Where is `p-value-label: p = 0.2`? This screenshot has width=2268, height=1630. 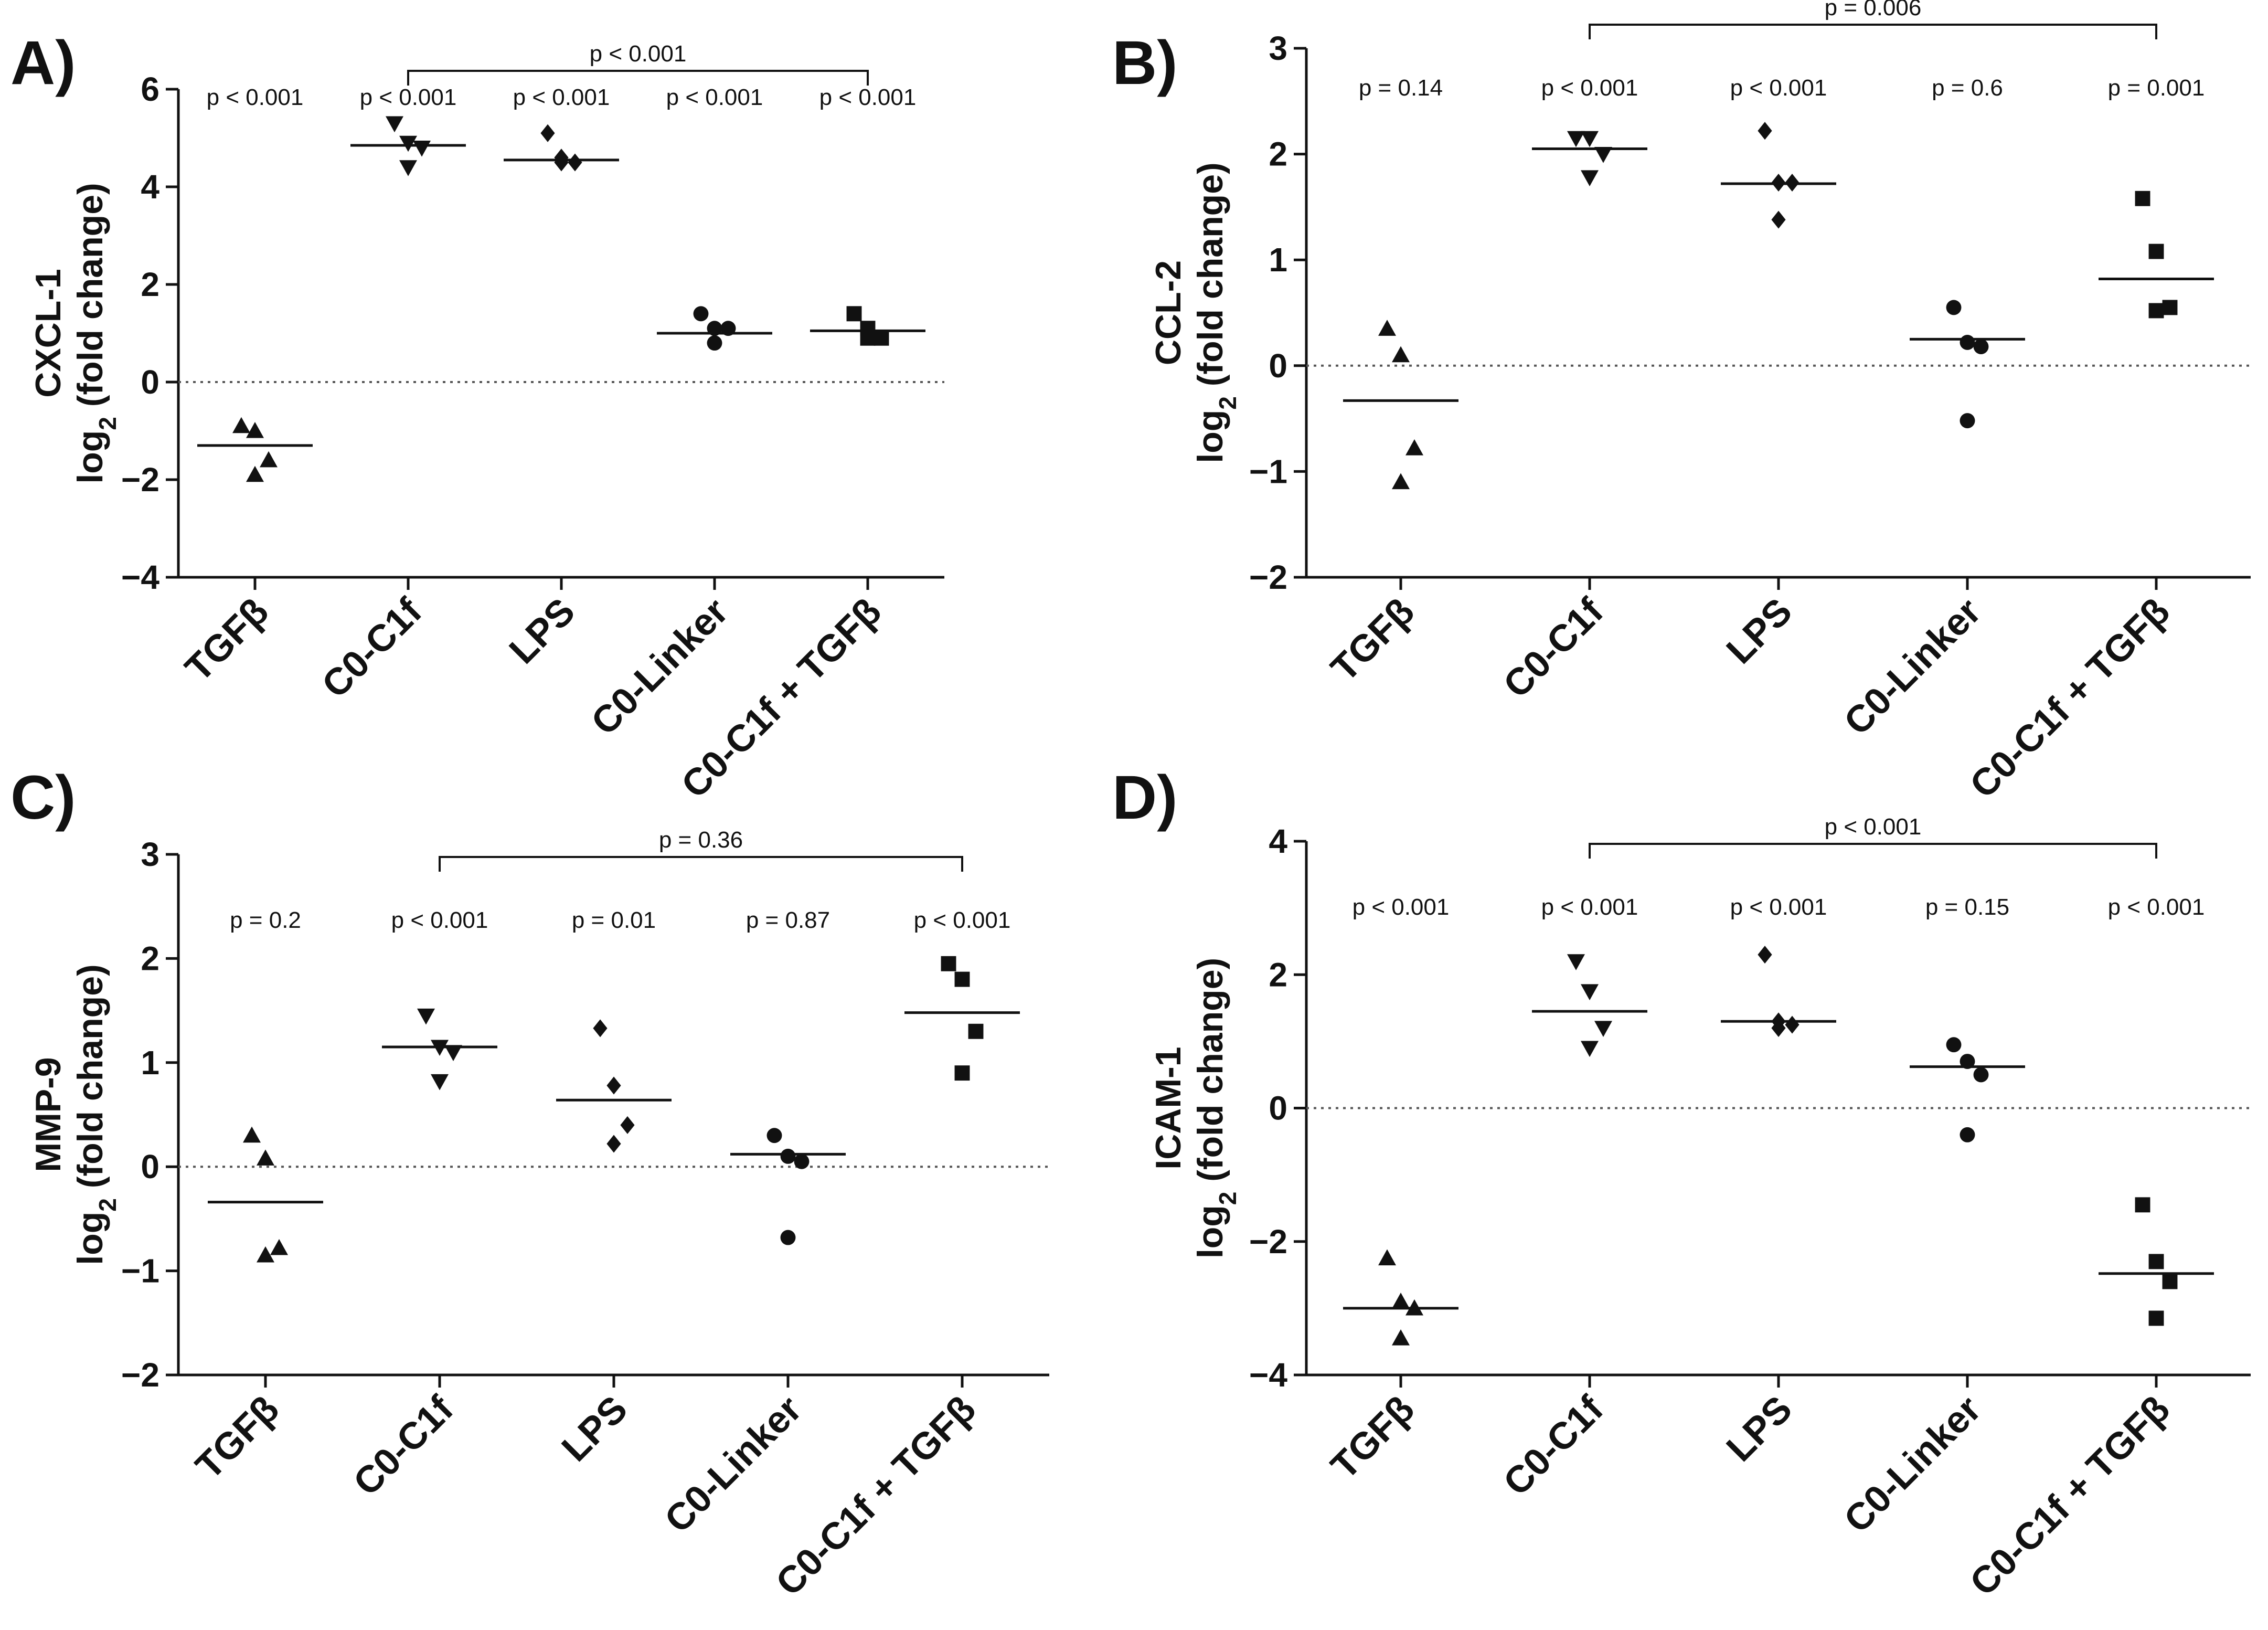
p-value-label: p = 0.2 is located at coordinates (265, 920).